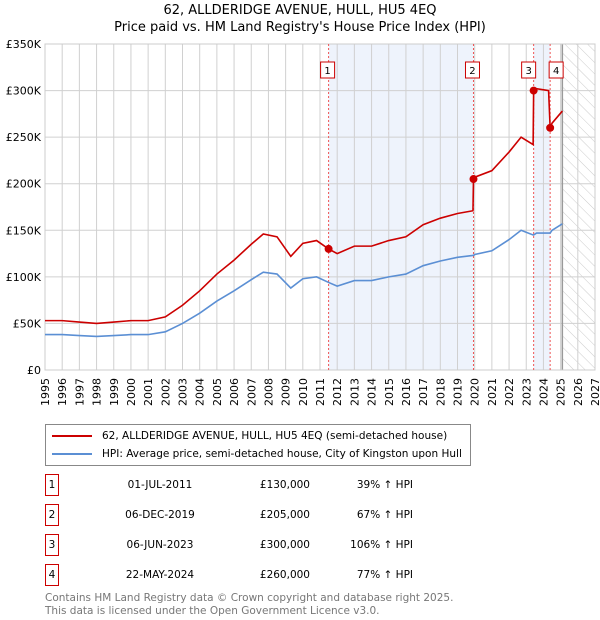 This screenshot has height=620, width=600. I want to click on x-tick-label: 2008, so click(268, 392).